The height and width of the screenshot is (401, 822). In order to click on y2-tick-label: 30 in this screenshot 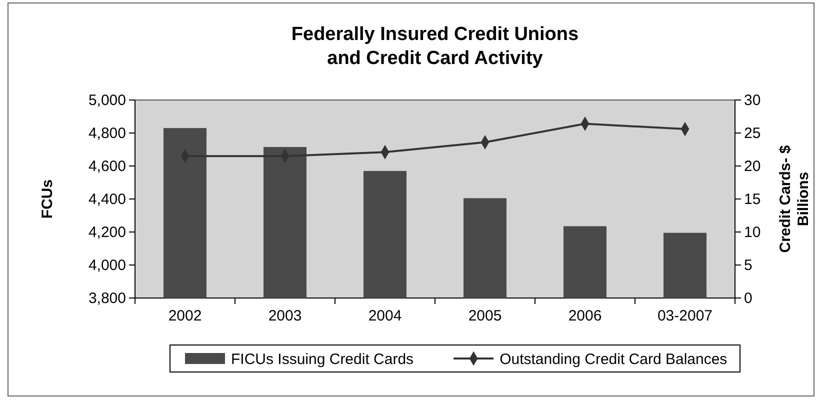, I will do `click(752, 100)`.